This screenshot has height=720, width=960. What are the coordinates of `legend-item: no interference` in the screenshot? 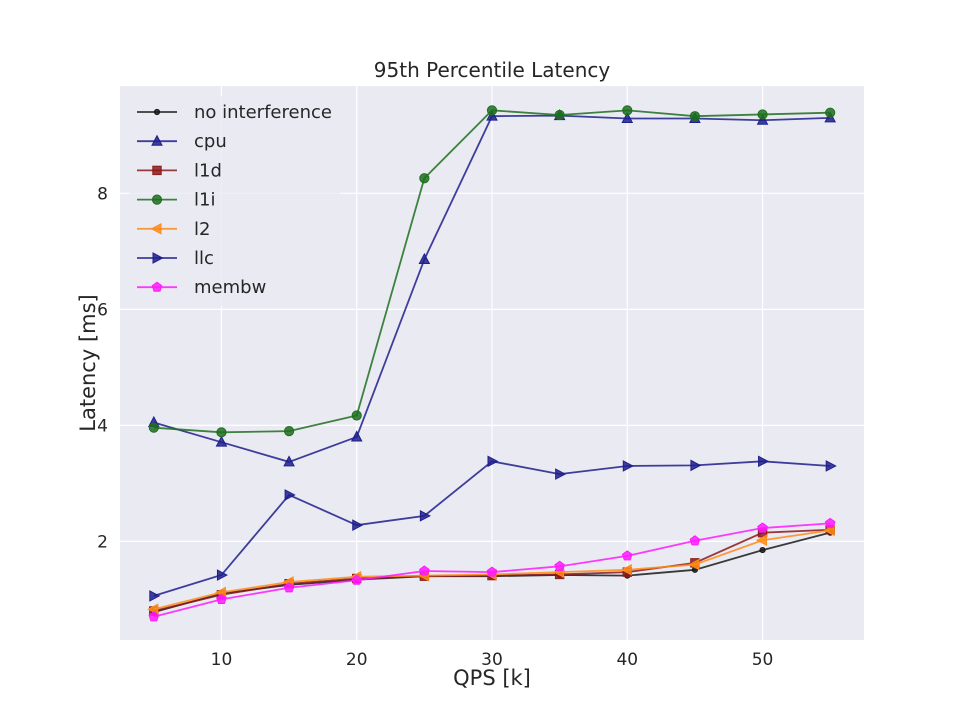 It's located at (234, 112).